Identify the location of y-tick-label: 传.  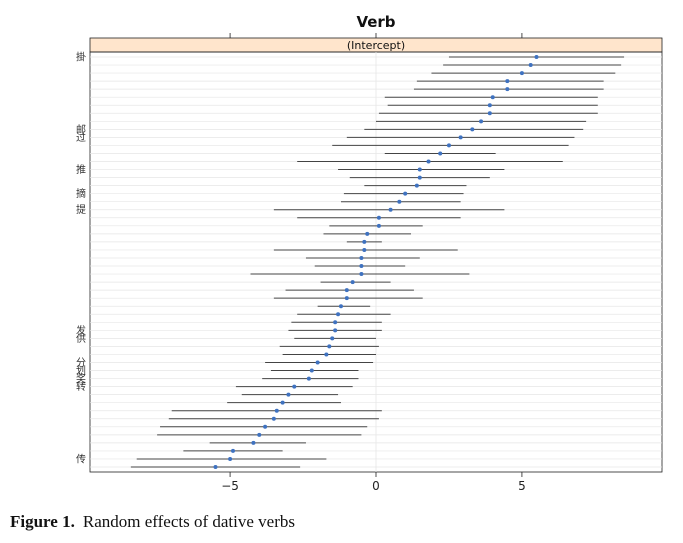
(81, 459).